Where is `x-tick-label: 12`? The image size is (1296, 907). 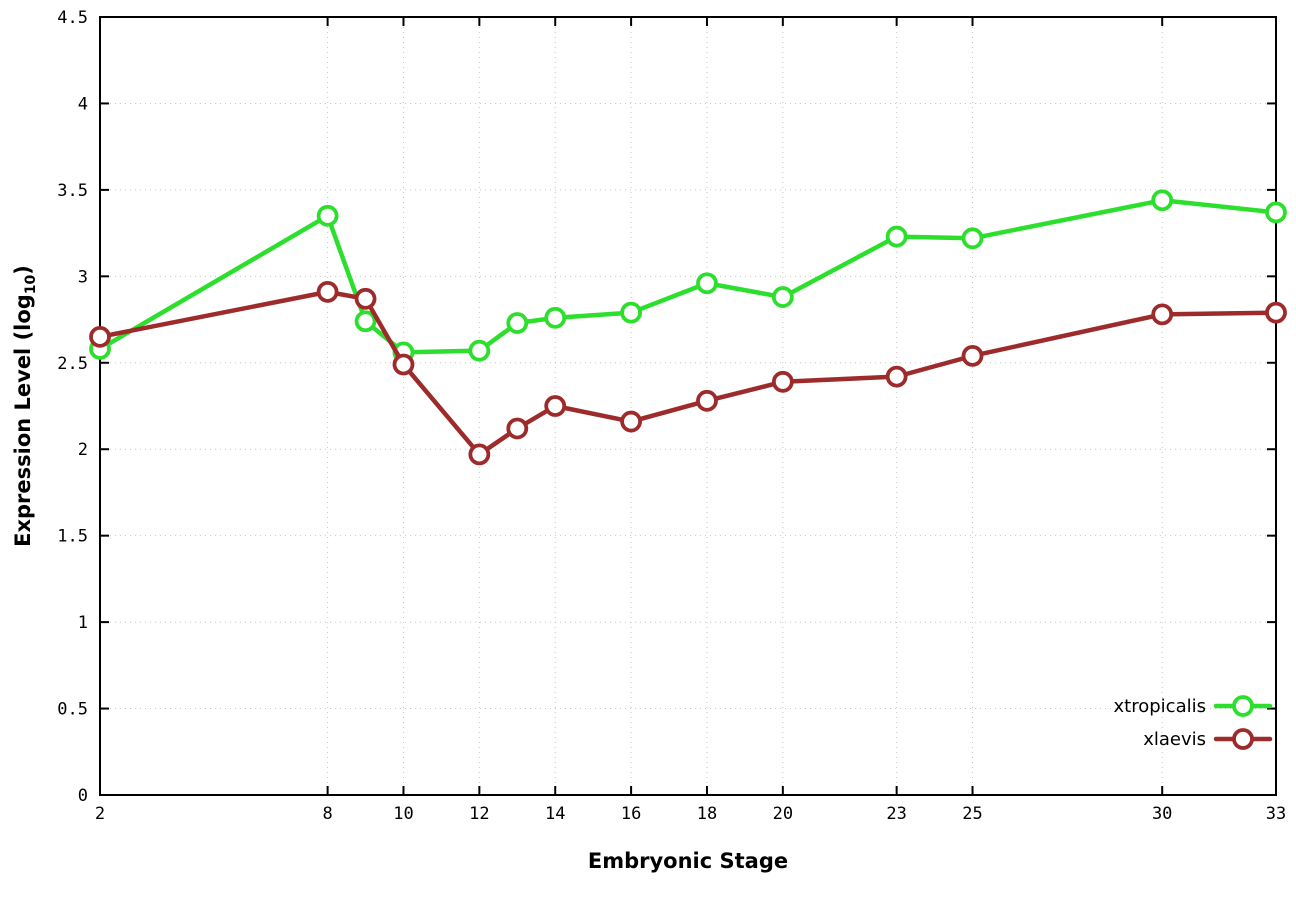
x-tick-label: 12 is located at coordinates (479, 814).